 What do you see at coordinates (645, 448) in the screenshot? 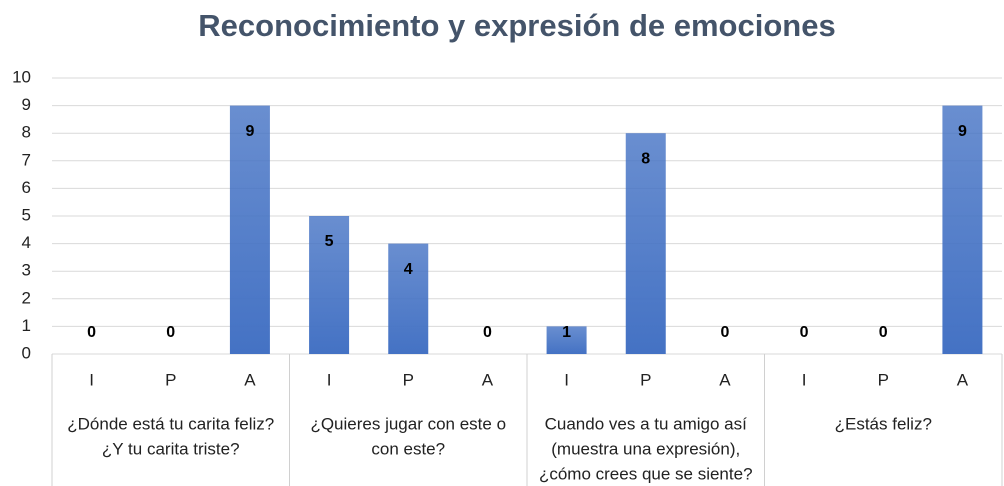
I see `group-label: (muestra una expresión),` at bounding box center [645, 448].